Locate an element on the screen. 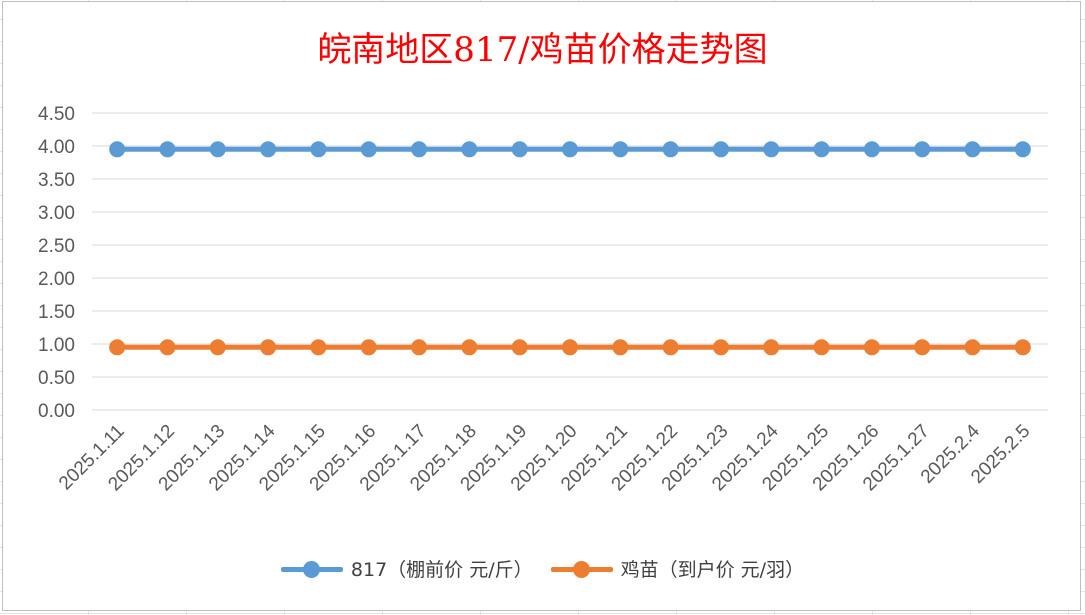 The height and width of the screenshot is (615, 1085). legend-marker-chick is located at coordinates (581, 569).